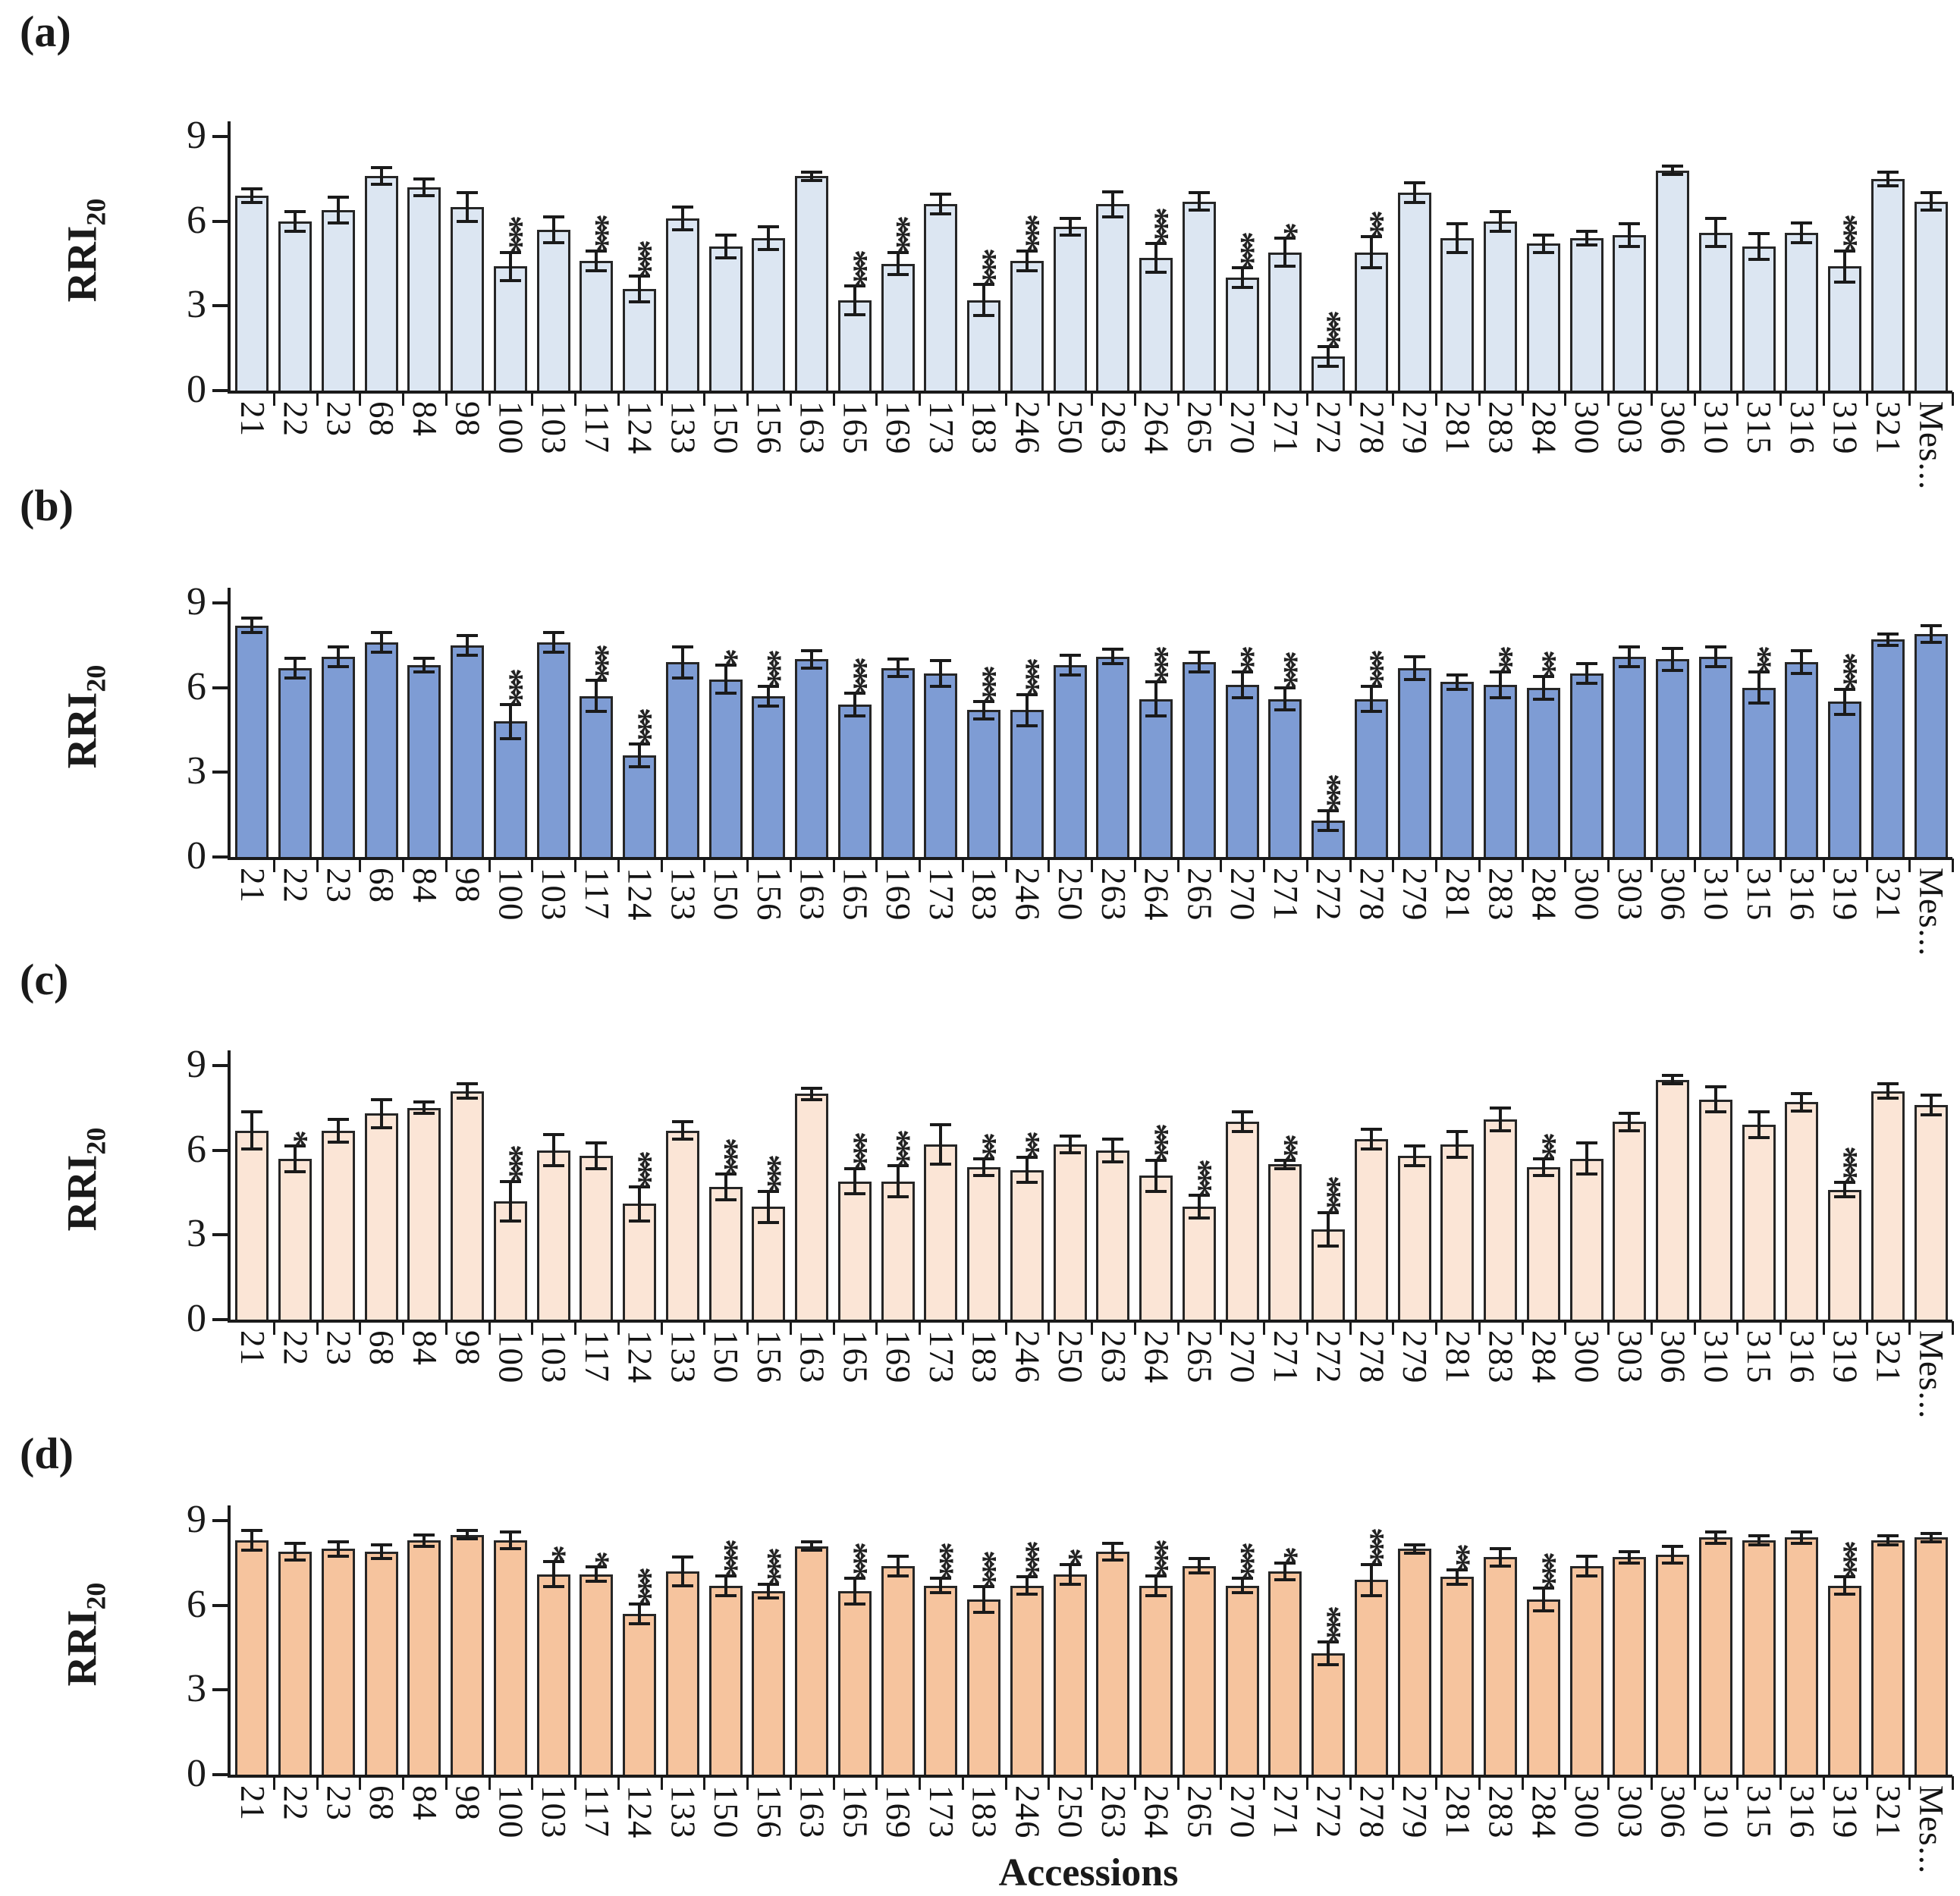 The width and height of the screenshot is (1960, 1896). What do you see at coordinates (1630, 1680) in the screenshot?
I see `bar-slot: 303` at bounding box center [1630, 1680].